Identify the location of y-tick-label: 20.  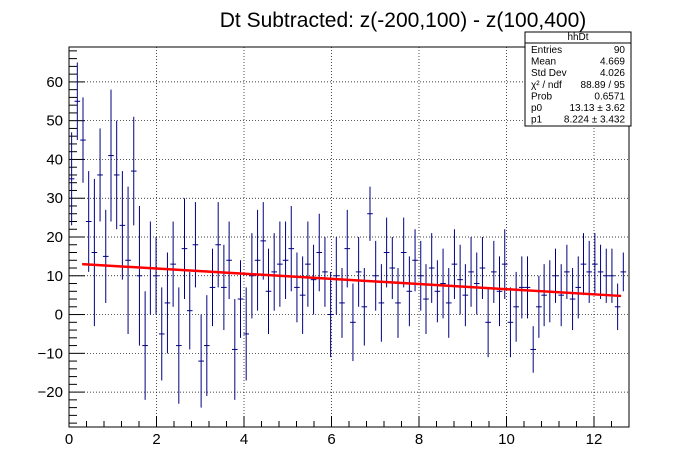
(54, 237).